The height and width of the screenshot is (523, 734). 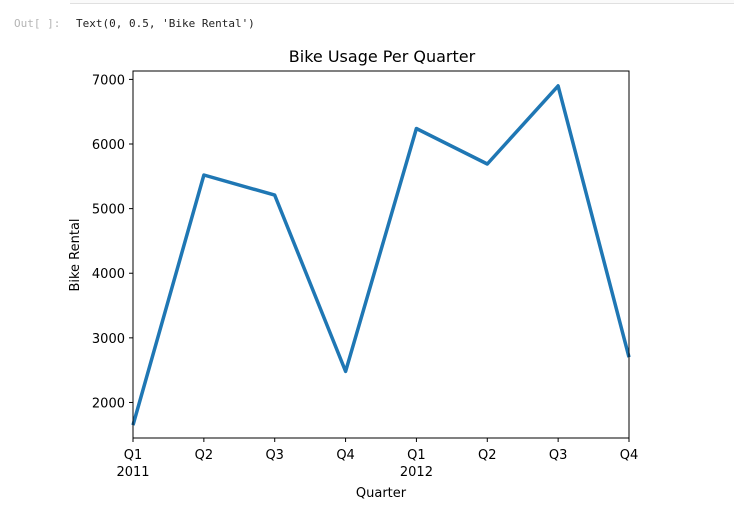 I want to click on y-tick-label: 2000, so click(x=108, y=403).